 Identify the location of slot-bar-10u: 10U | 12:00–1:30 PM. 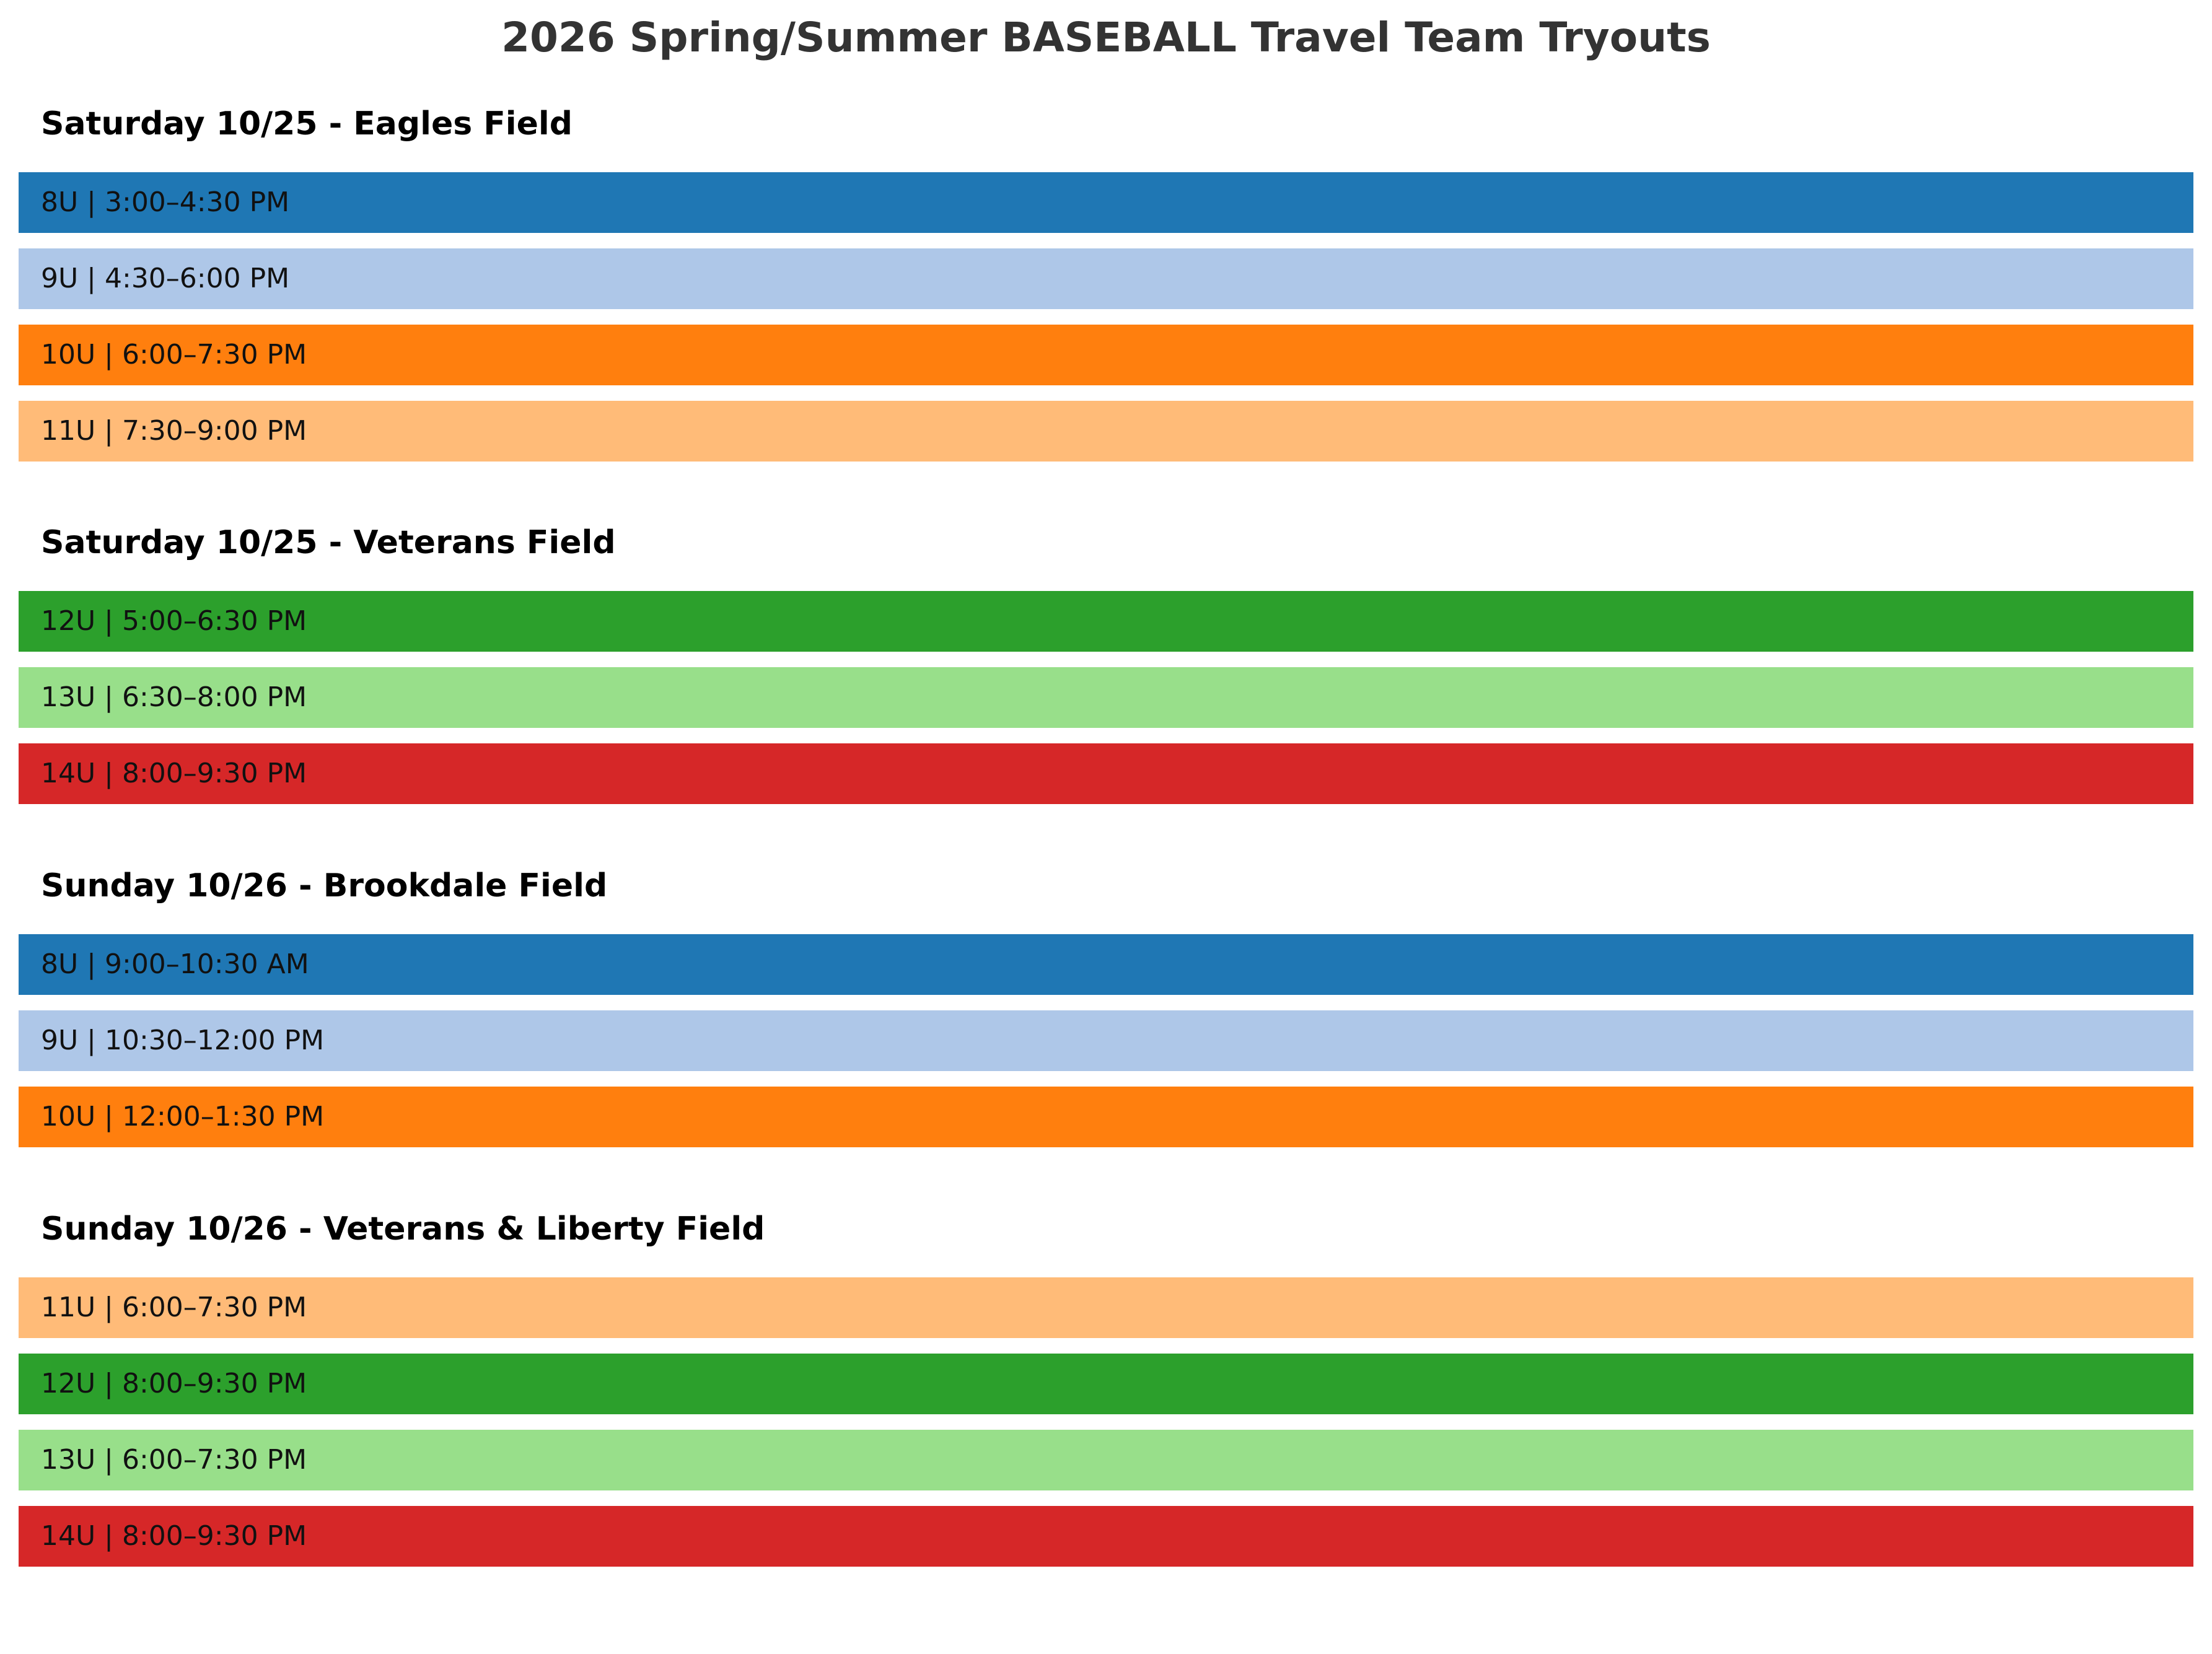
(1106, 1117).